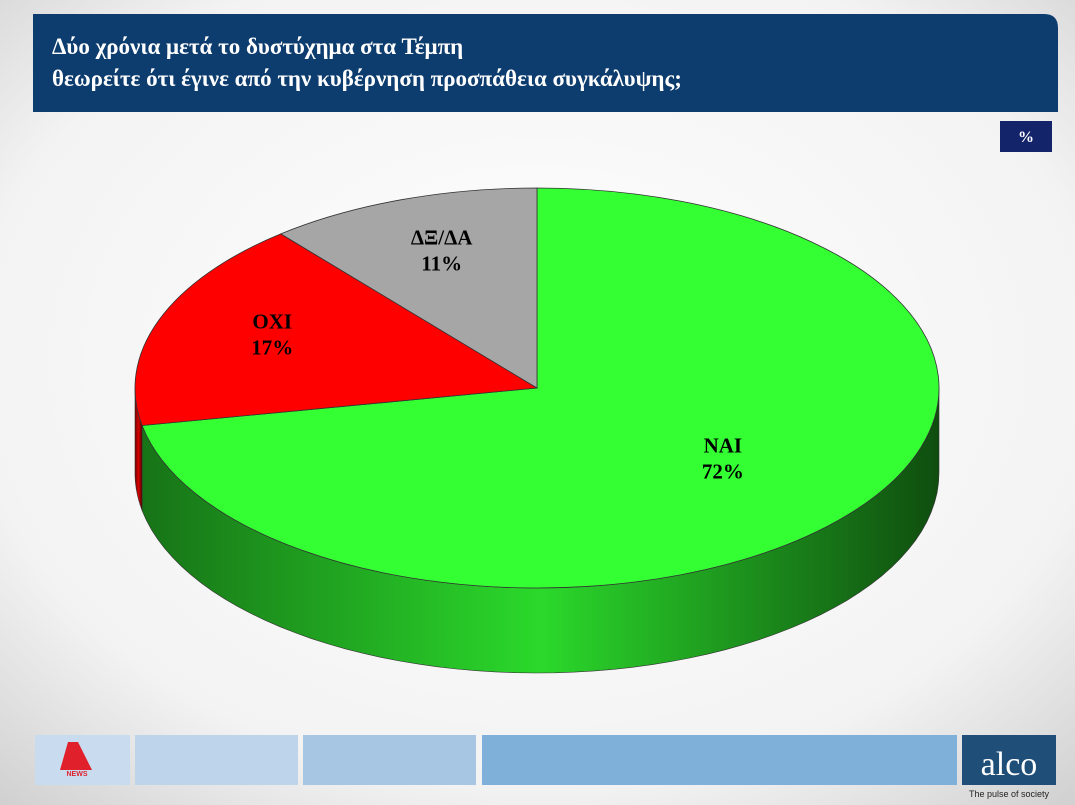  I want to click on brand: alco, so click(1009, 764).